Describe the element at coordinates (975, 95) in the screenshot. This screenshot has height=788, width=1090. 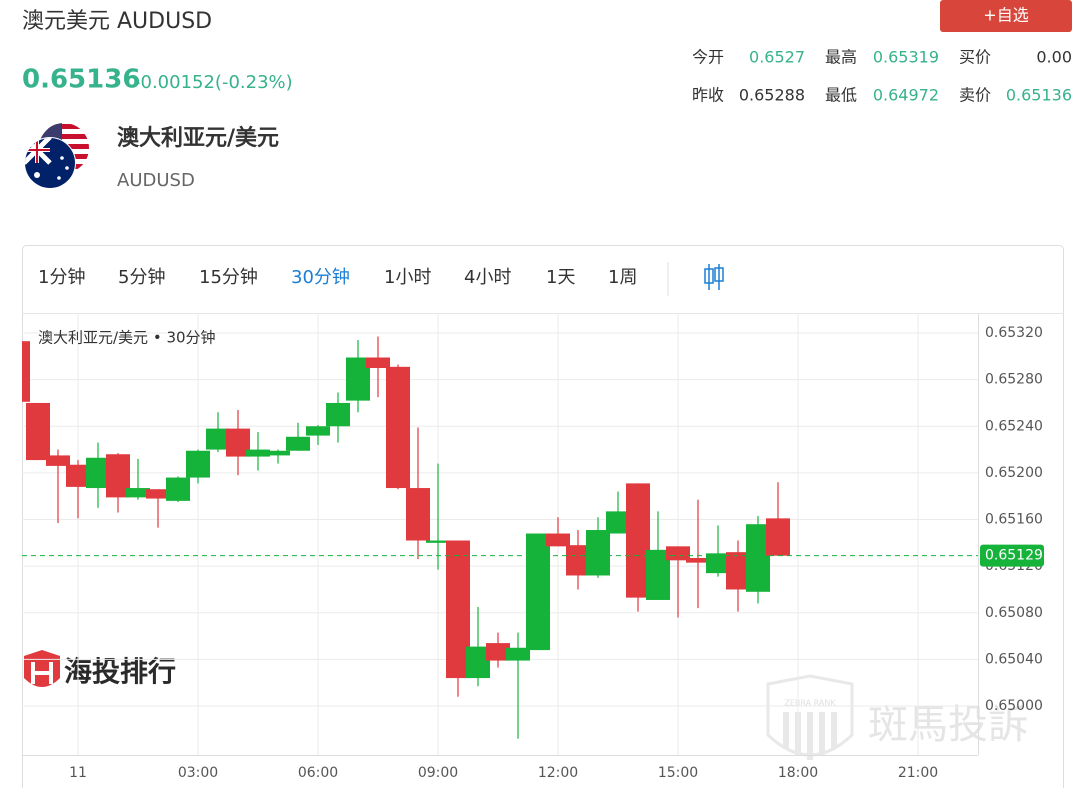
I see `stat-label: 卖价` at that location.